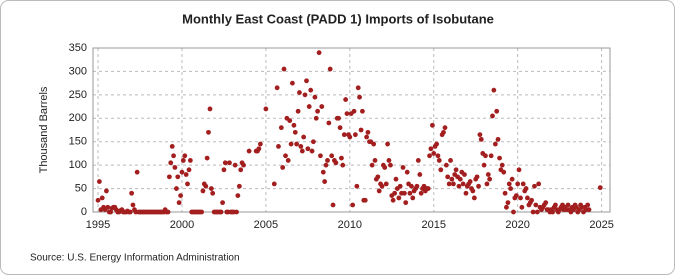 The image size is (675, 275). What do you see at coordinates (350, 225) in the screenshot?
I see `x-tick-label: 2010` at bounding box center [350, 225].